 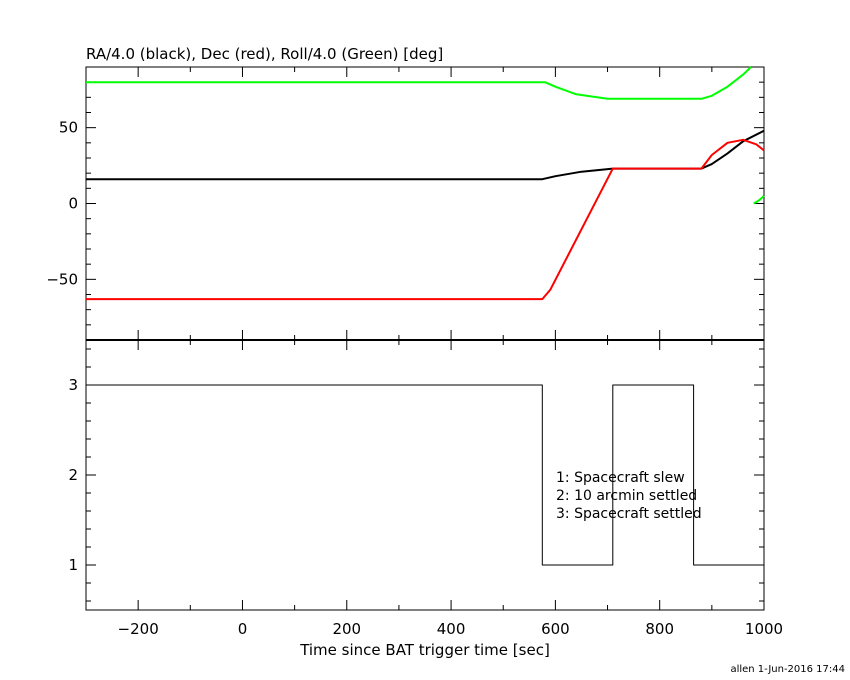 What do you see at coordinates (424, 650) in the screenshot?
I see `x-axis-label: Time since BAT trigger time [sec]` at bounding box center [424, 650].